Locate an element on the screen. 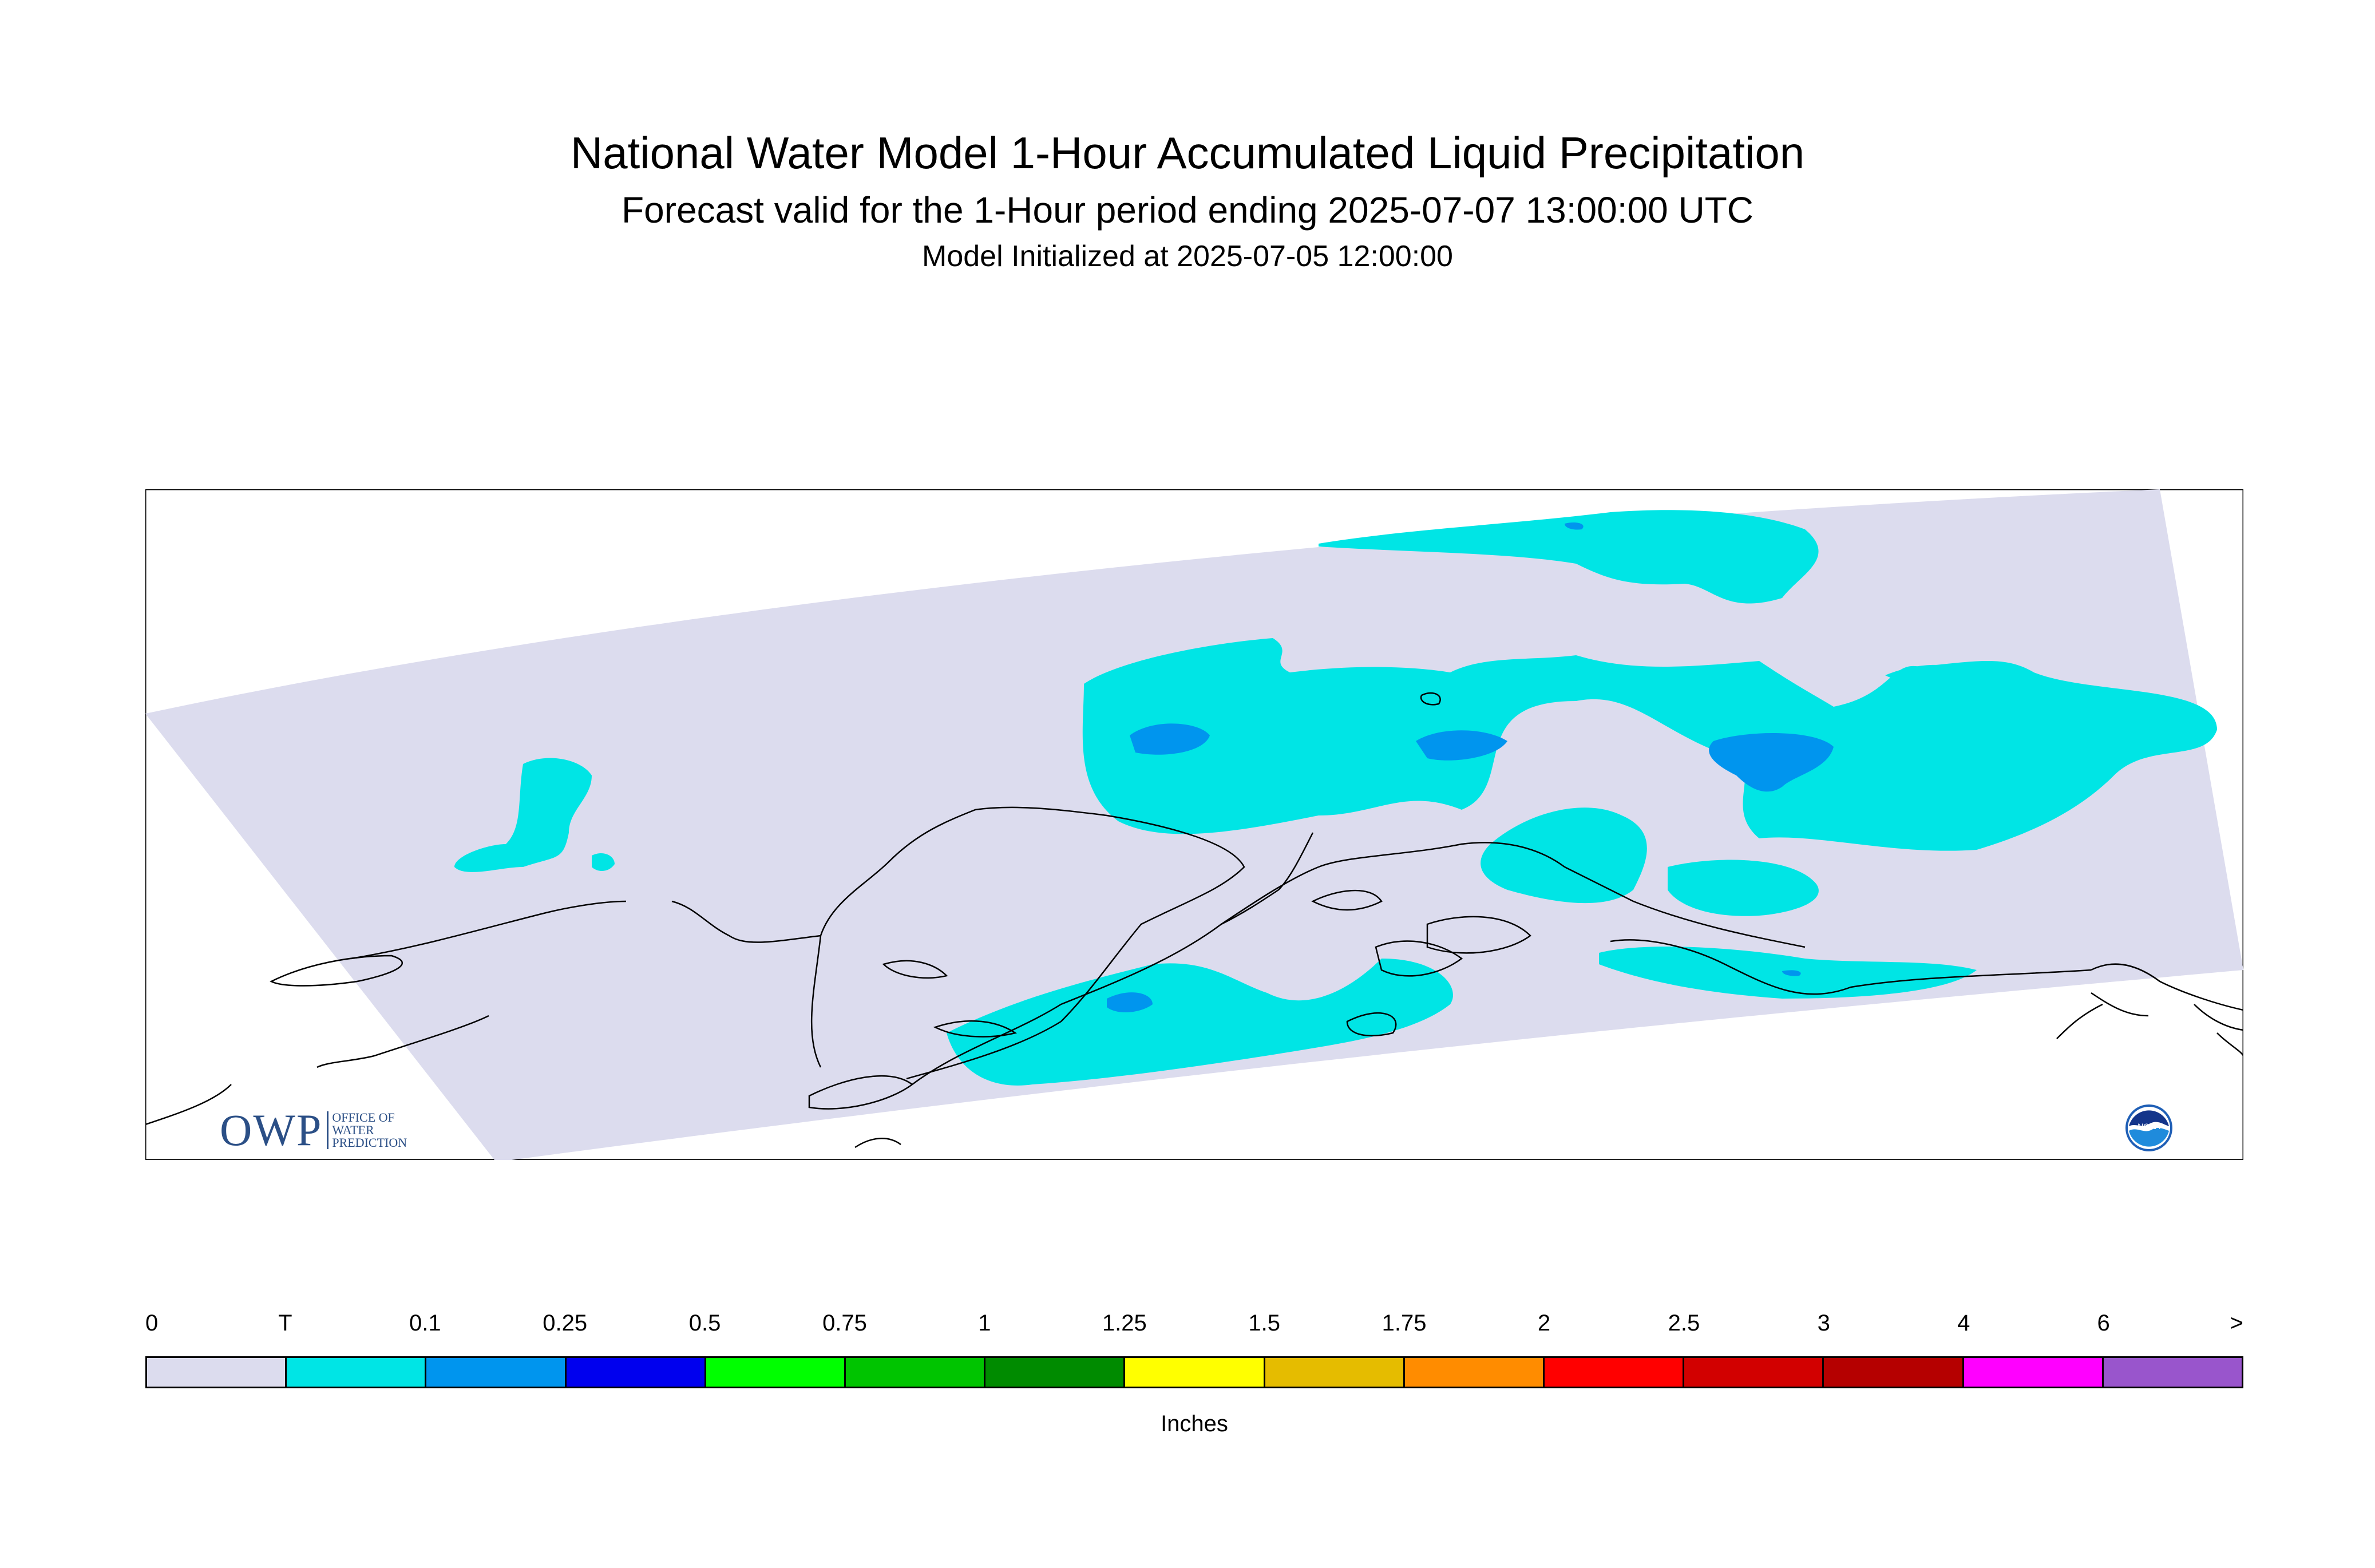  noaa-logo-text: NOAA is located at coordinates (2149, 1126).